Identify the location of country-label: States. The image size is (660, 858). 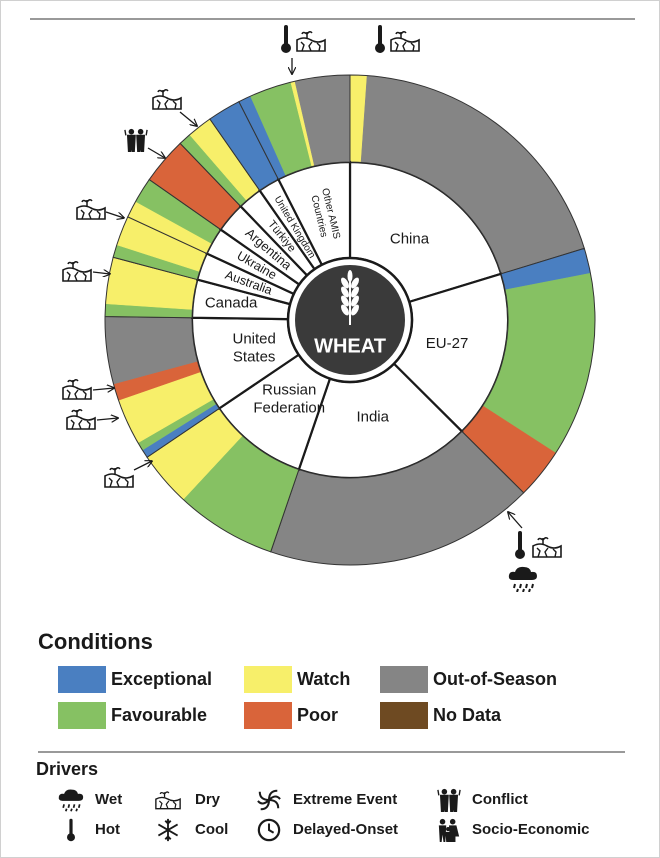
(254, 357).